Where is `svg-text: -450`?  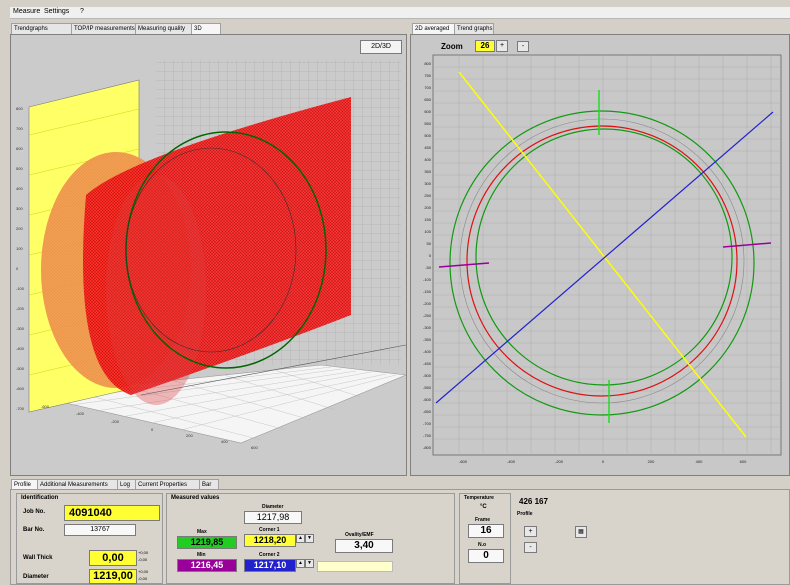
svg-text: -450 is located at coordinates (427, 363).